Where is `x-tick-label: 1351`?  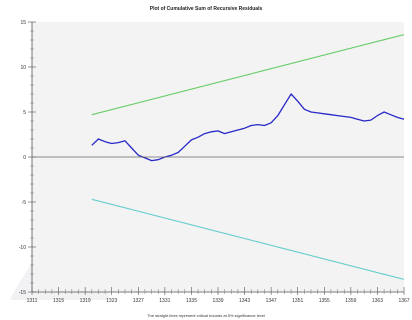
x-tick-label: 1351 is located at coordinates (297, 301).